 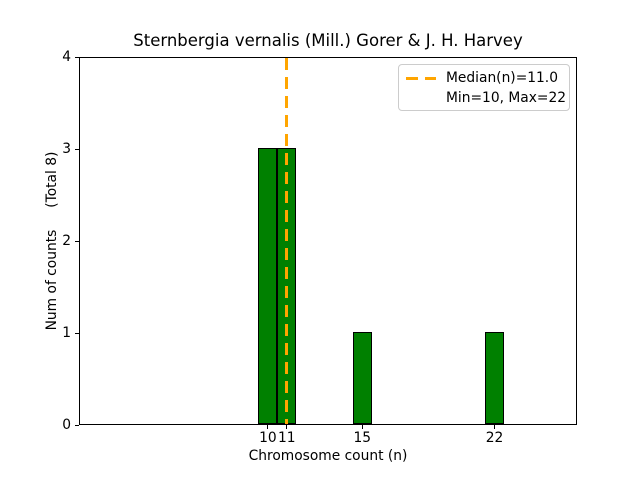 I want to click on x-tick-label-22: 22, so click(x=494, y=438).